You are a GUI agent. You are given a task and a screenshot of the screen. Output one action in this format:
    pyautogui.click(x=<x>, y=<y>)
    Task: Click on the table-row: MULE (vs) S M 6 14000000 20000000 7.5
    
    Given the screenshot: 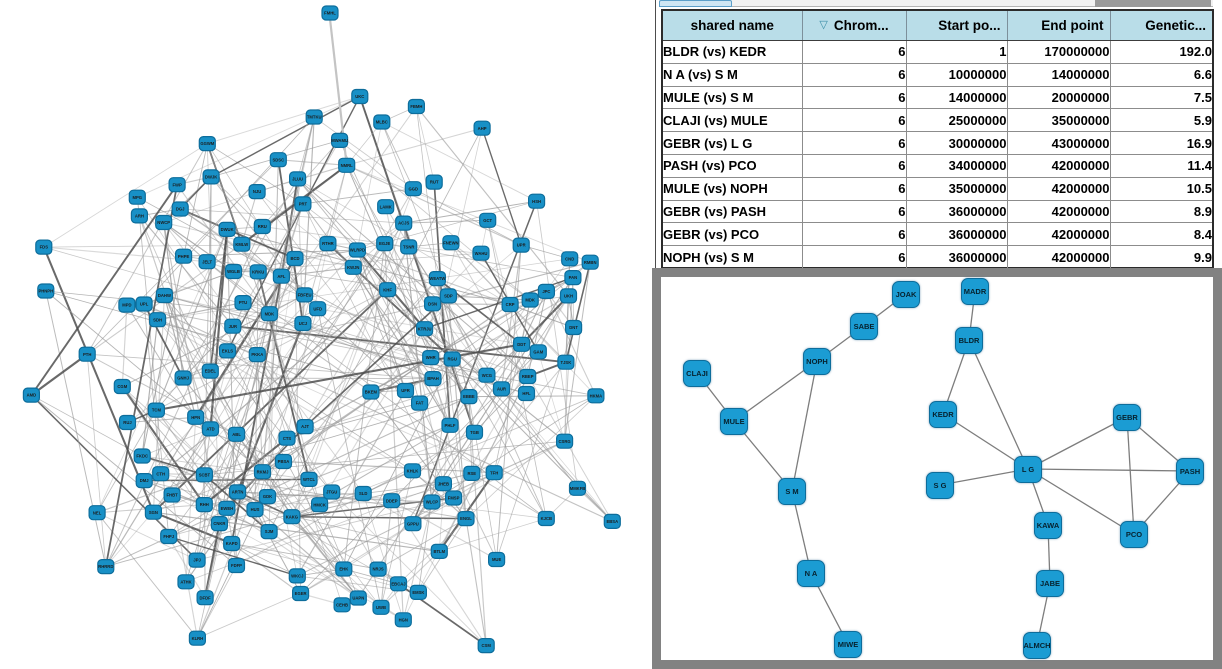 What is the action you would take?
    pyautogui.click(x=937, y=97)
    